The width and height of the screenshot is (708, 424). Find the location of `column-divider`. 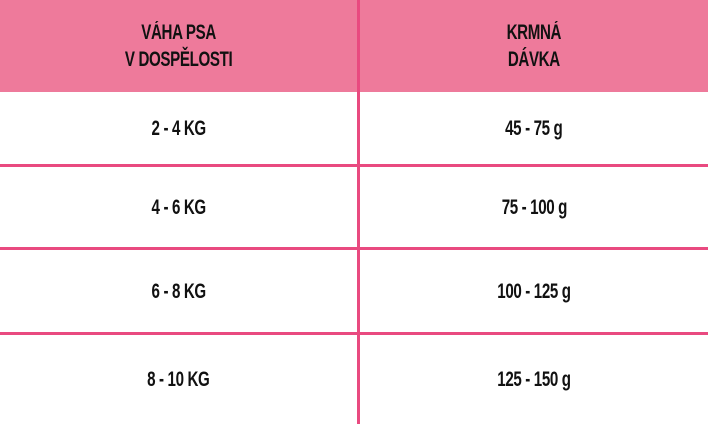

column-divider is located at coordinates (358, 212).